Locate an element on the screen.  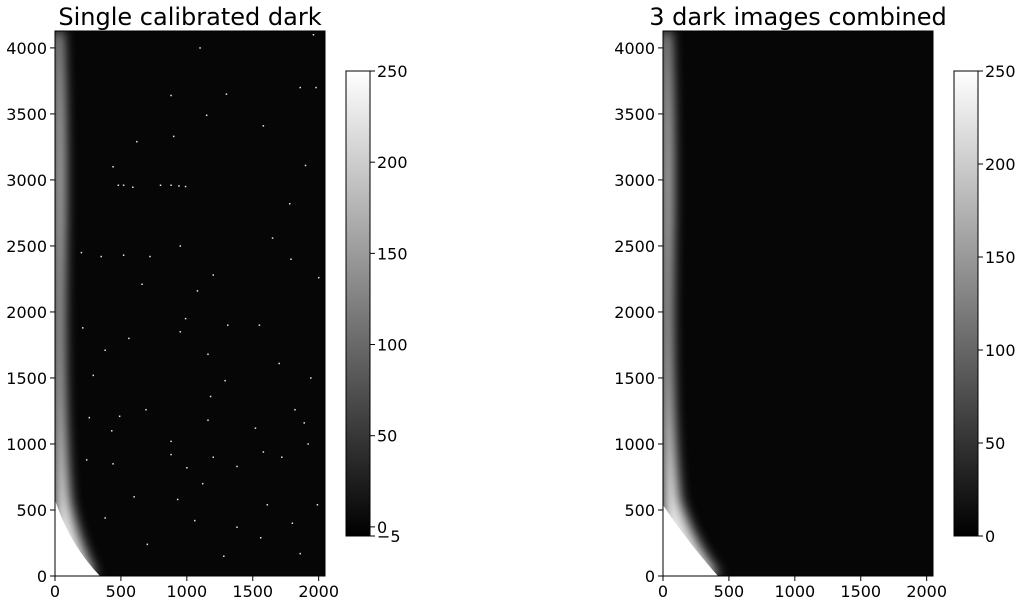
colorbar-tick-label: 200 is located at coordinates (1000, 164).